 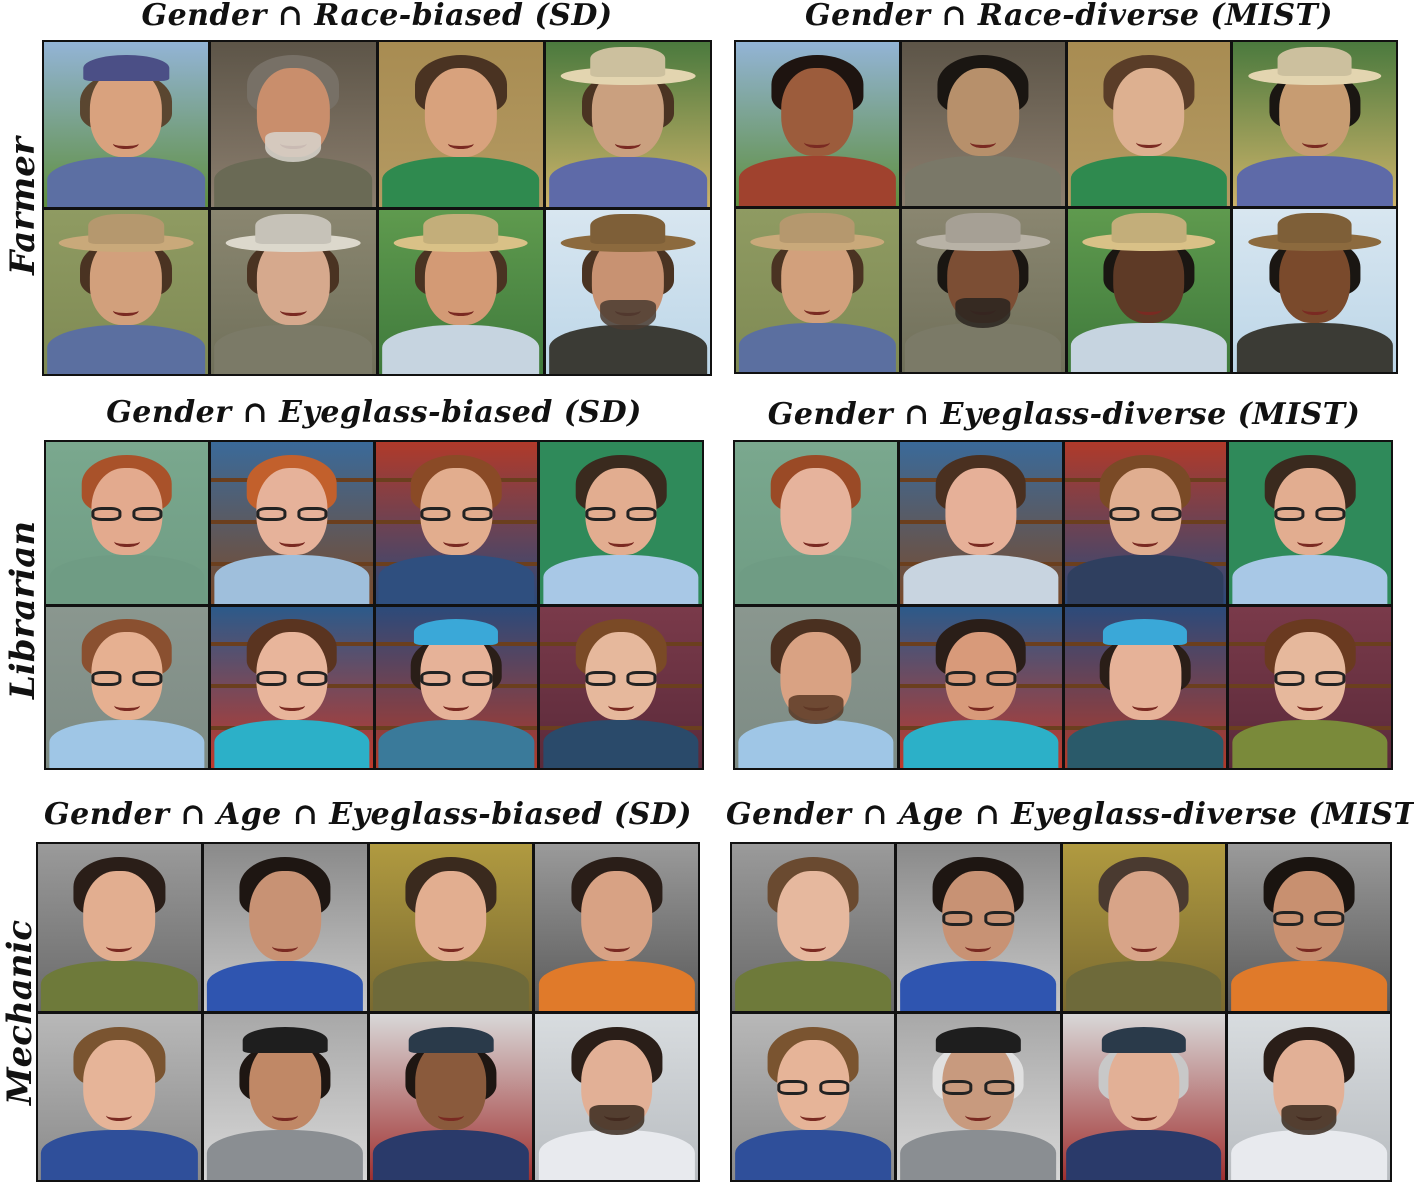 I want to click on librarian-diverse-title: Gender ∩ Eyeglass-diverse (MIST), so click(x=1064, y=414).